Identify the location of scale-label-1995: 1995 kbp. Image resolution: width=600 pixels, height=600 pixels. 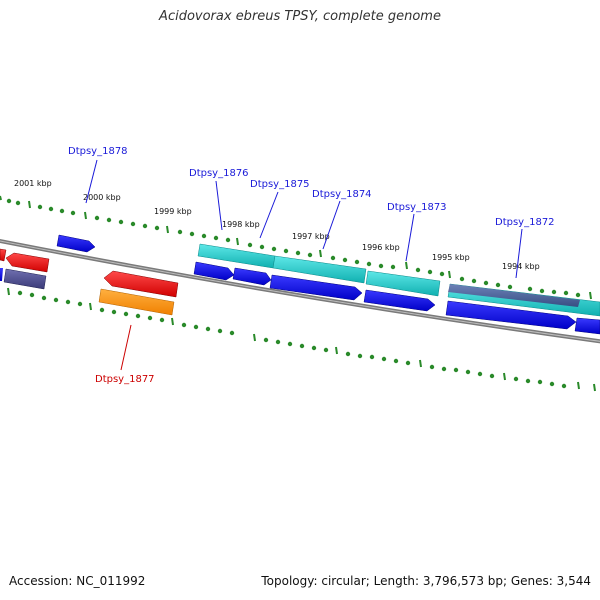
(451, 257).